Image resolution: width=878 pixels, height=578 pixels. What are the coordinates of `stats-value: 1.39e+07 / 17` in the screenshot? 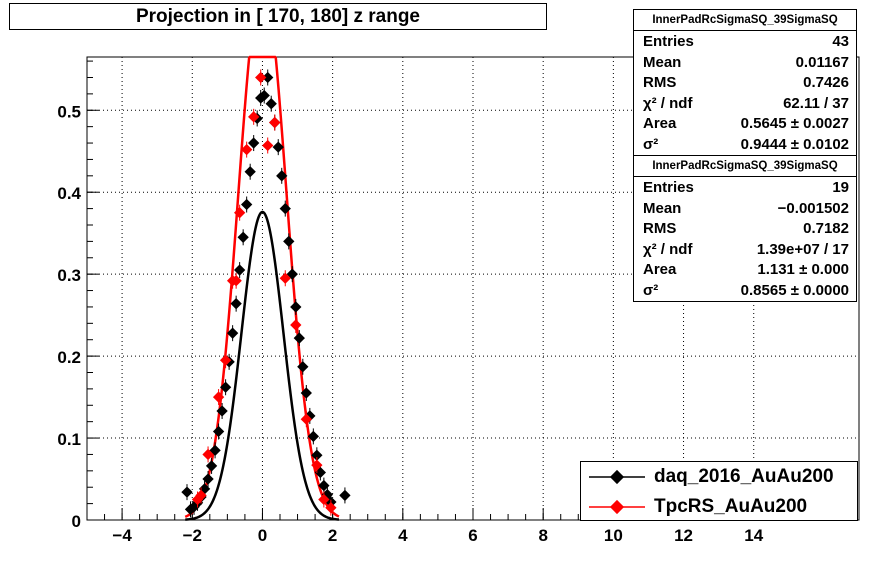 It's located at (802, 249).